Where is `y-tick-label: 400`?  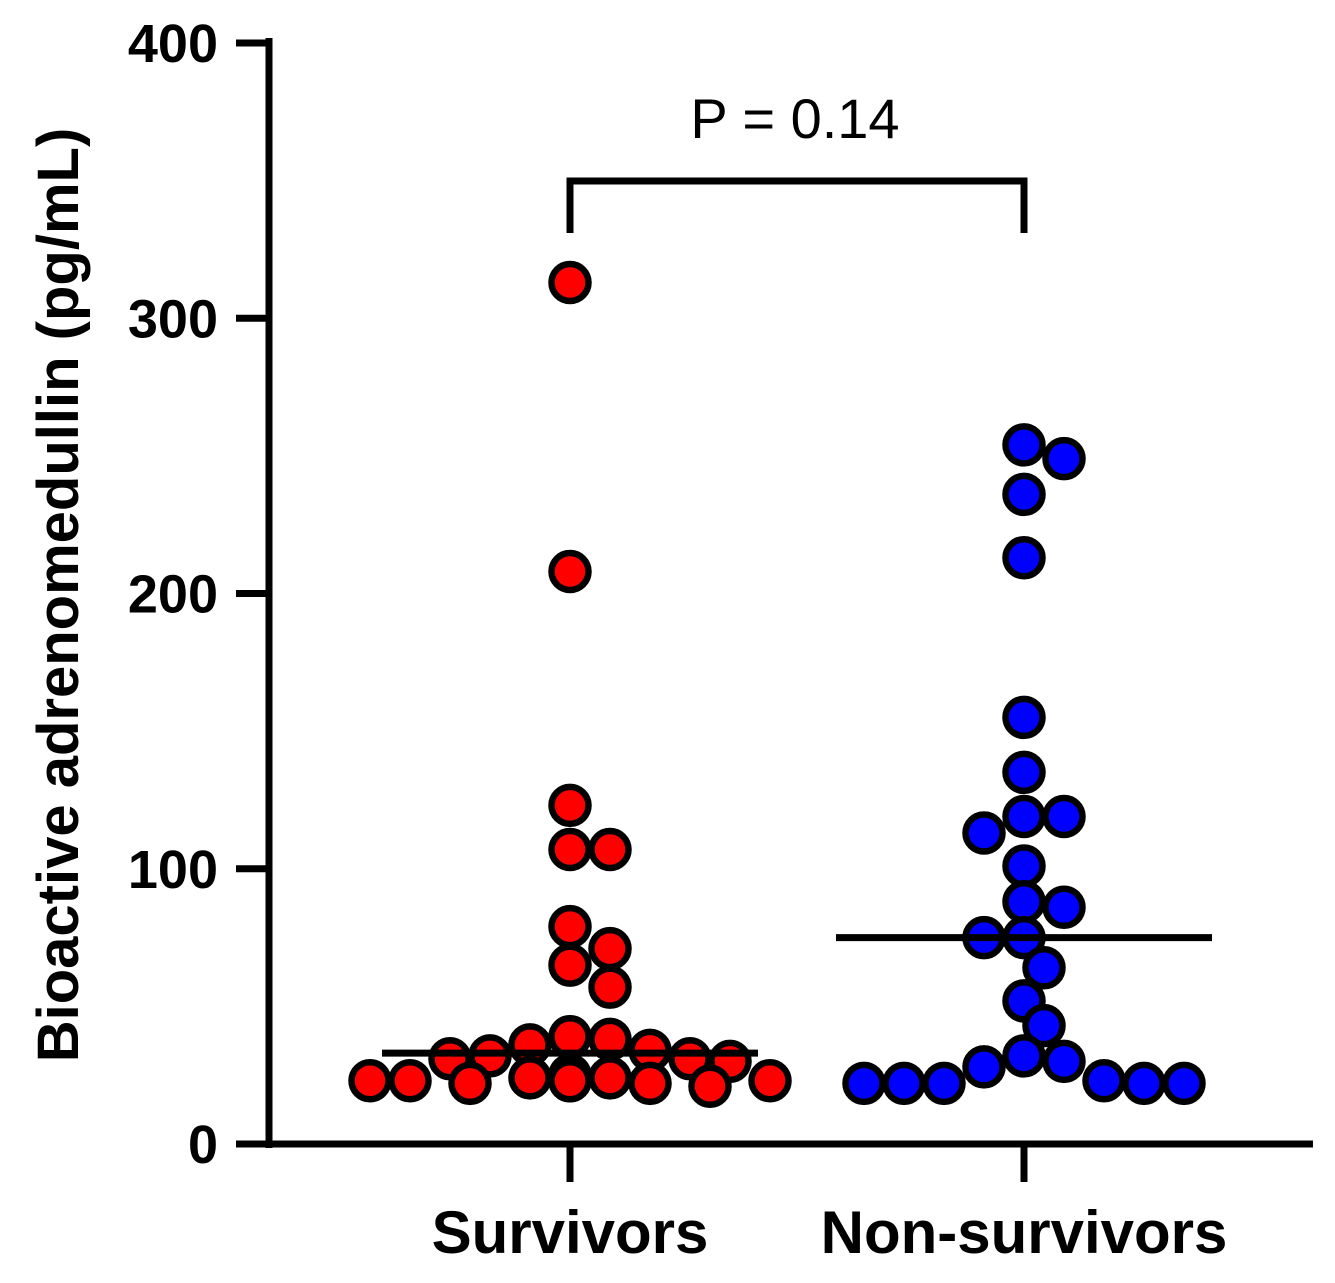 y-tick-label: 400 is located at coordinates (173, 44).